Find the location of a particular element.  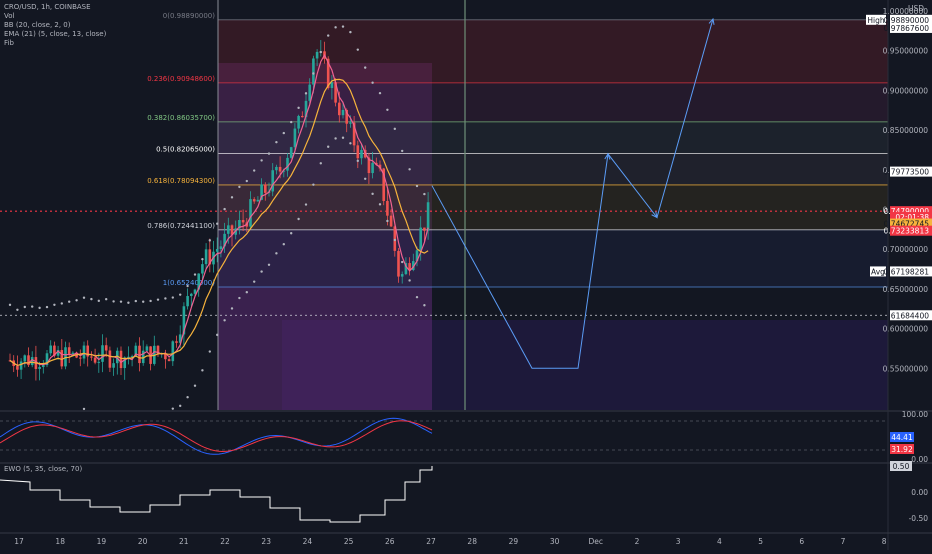

indicator-legend-bb: BB (20, close, 2, 0) is located at coordinates (37, 25).